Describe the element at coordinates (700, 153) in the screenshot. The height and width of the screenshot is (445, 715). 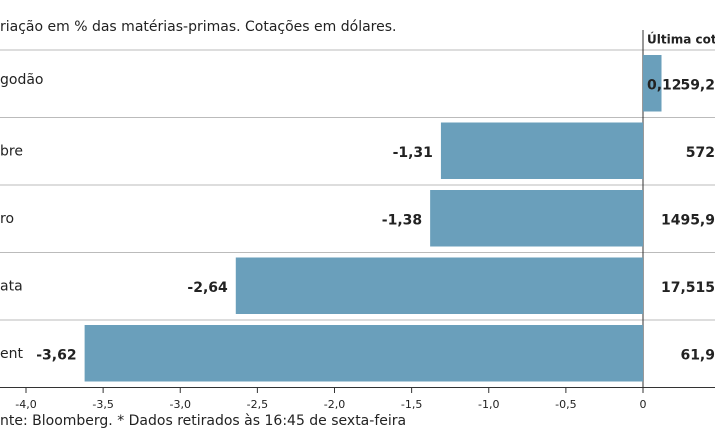
I see `quote-value: 572` at that location.